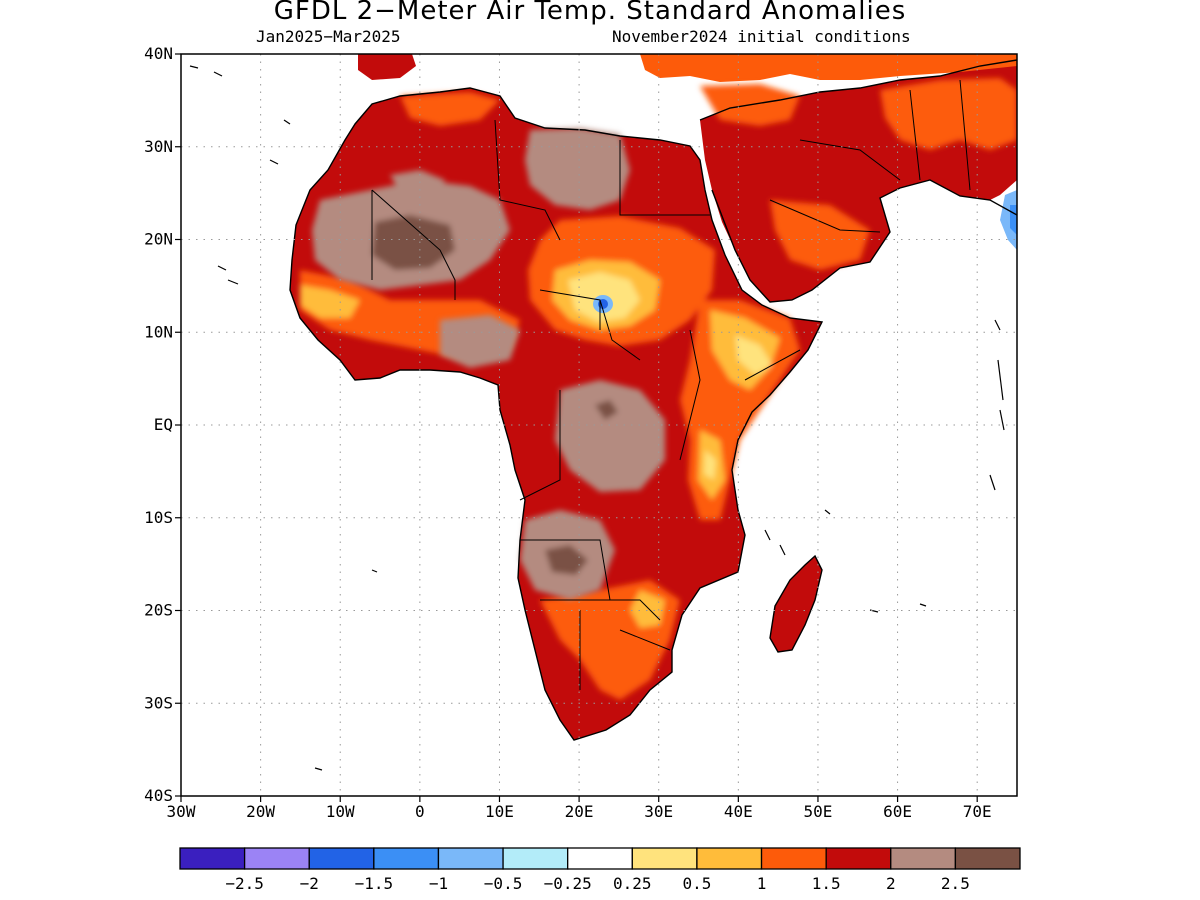 The width and height of the screenshot is (1200, 900). Describe the element at coordinates (420, 811) in the screenshot. I see `lon-tick-label: 0` at that location.